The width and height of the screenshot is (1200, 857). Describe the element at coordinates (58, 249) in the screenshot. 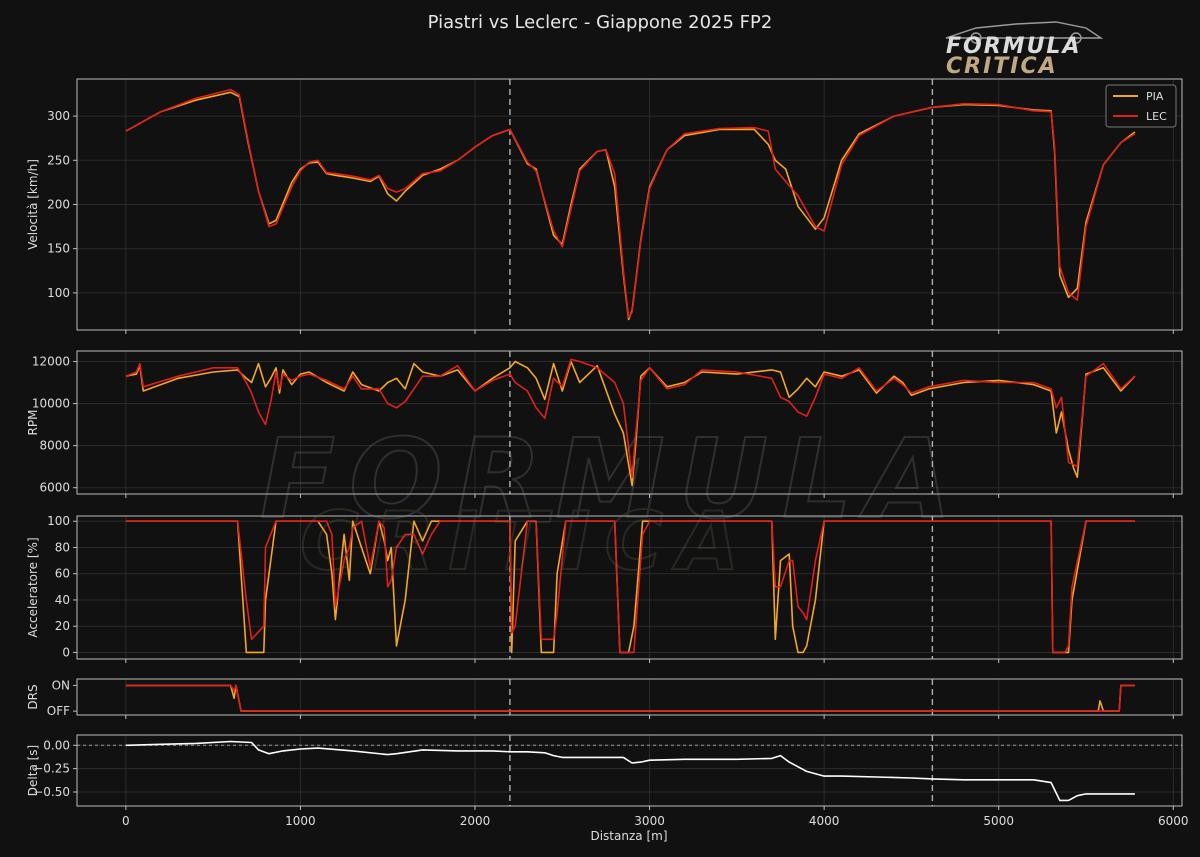

I see `y-tick-label: 150` at that location.